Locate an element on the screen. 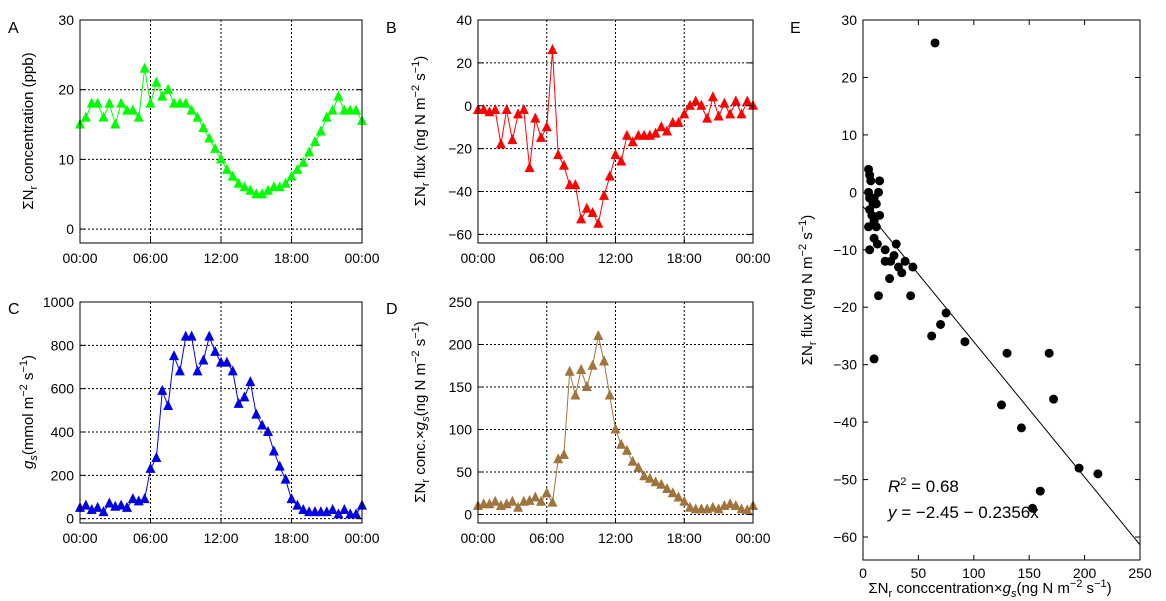 The image size is (1166, 601). panel-a-x-tick-label: 18:00 is located at coordinates (291, 258).